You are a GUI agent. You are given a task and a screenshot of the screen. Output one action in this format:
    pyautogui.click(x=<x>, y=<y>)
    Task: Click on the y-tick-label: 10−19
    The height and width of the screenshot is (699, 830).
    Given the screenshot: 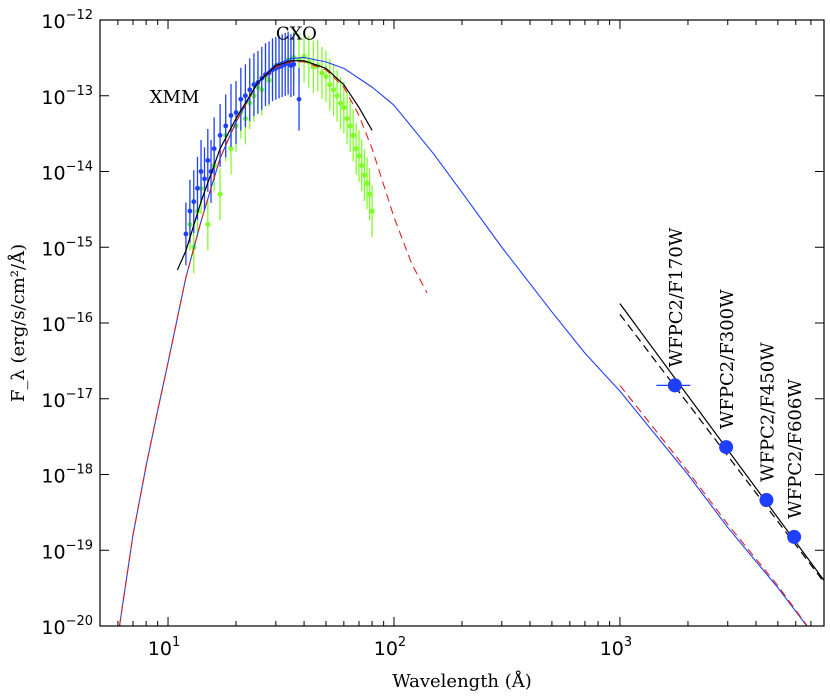 What is the action you would take?
    pyautogui.click(x=67, y=550)
    